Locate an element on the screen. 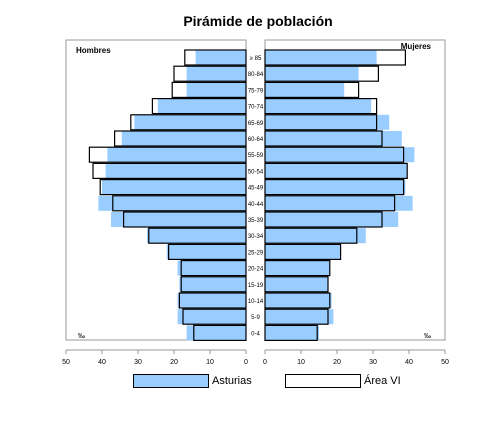  men-tick-label: 0 is located at coordinates (246, 362).